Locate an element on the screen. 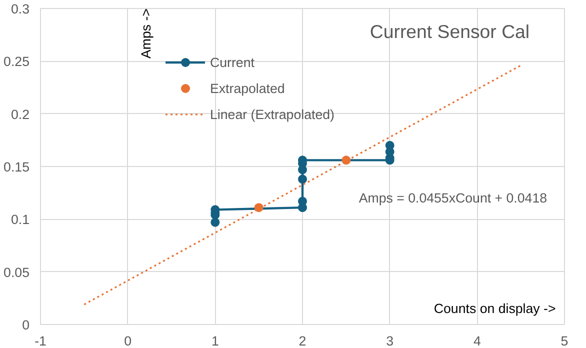  y-tick-label: 0.05 is located at coordinates (17, 272).